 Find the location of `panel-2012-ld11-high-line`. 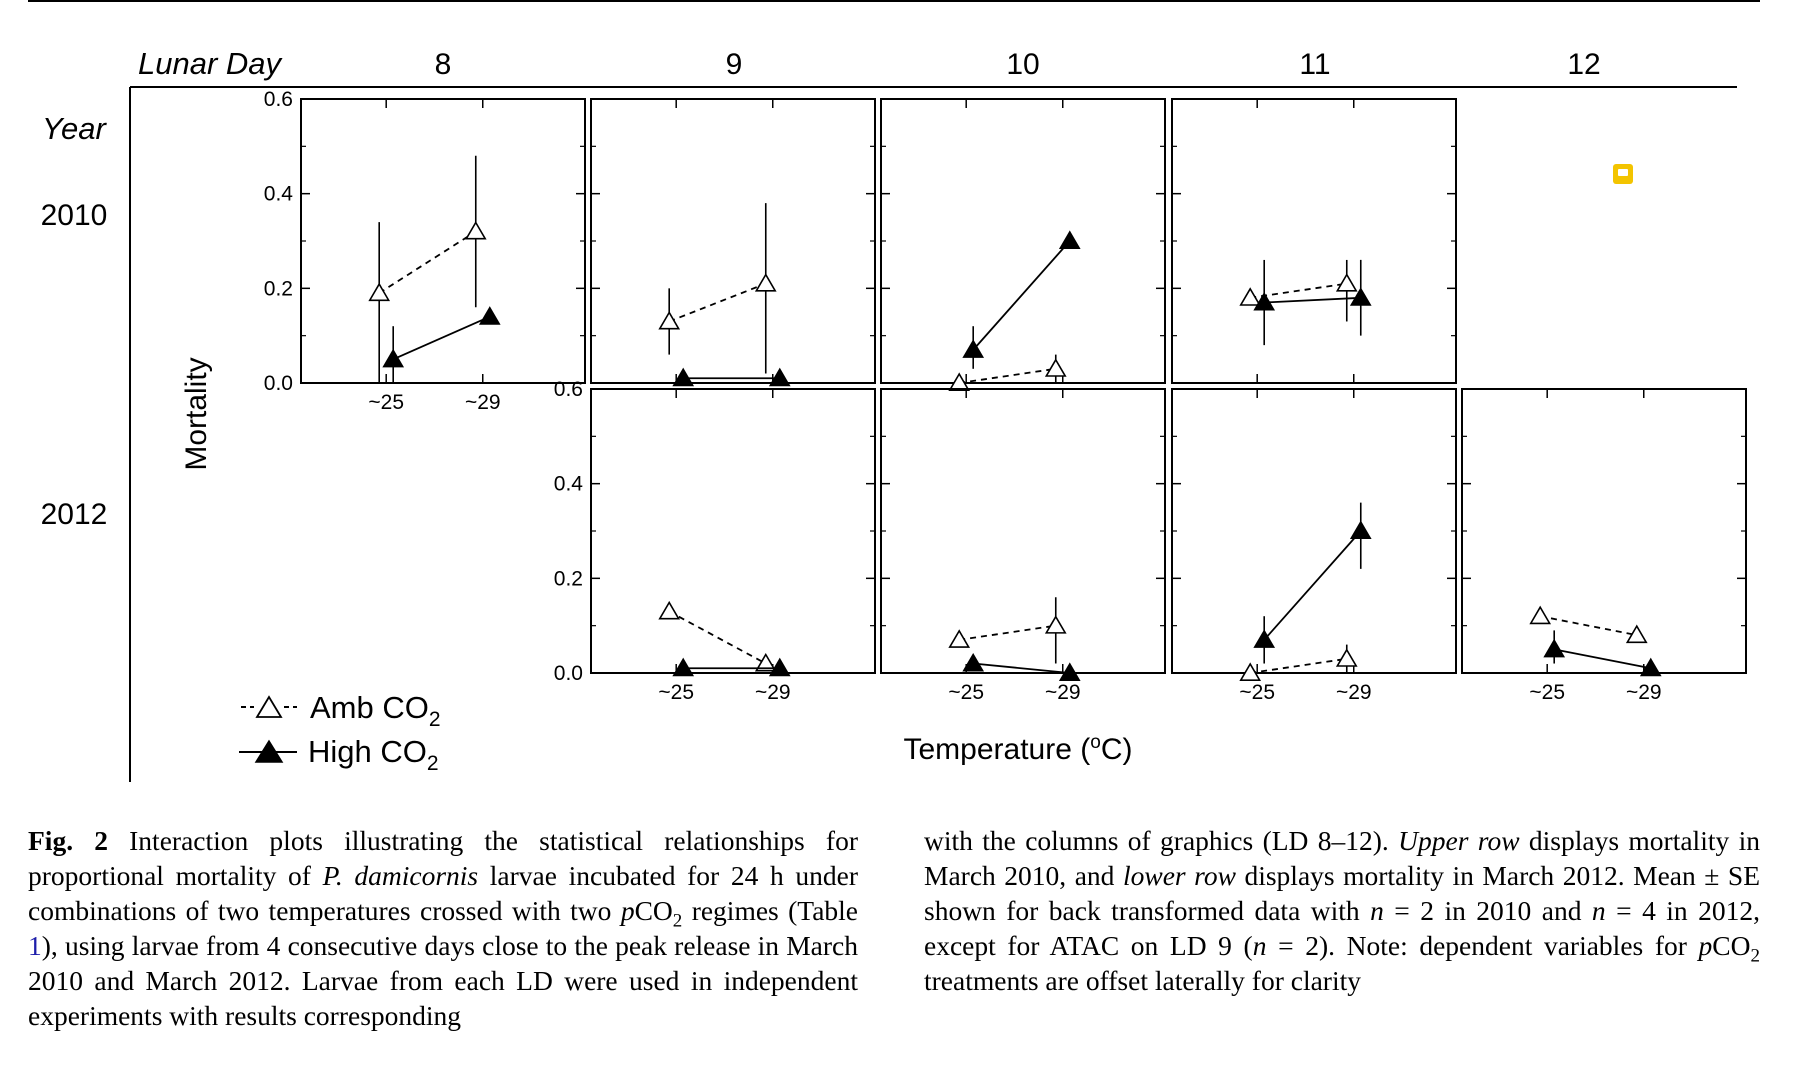

panel-2012-ld11-high-line is located at coordinates (1312, 585).